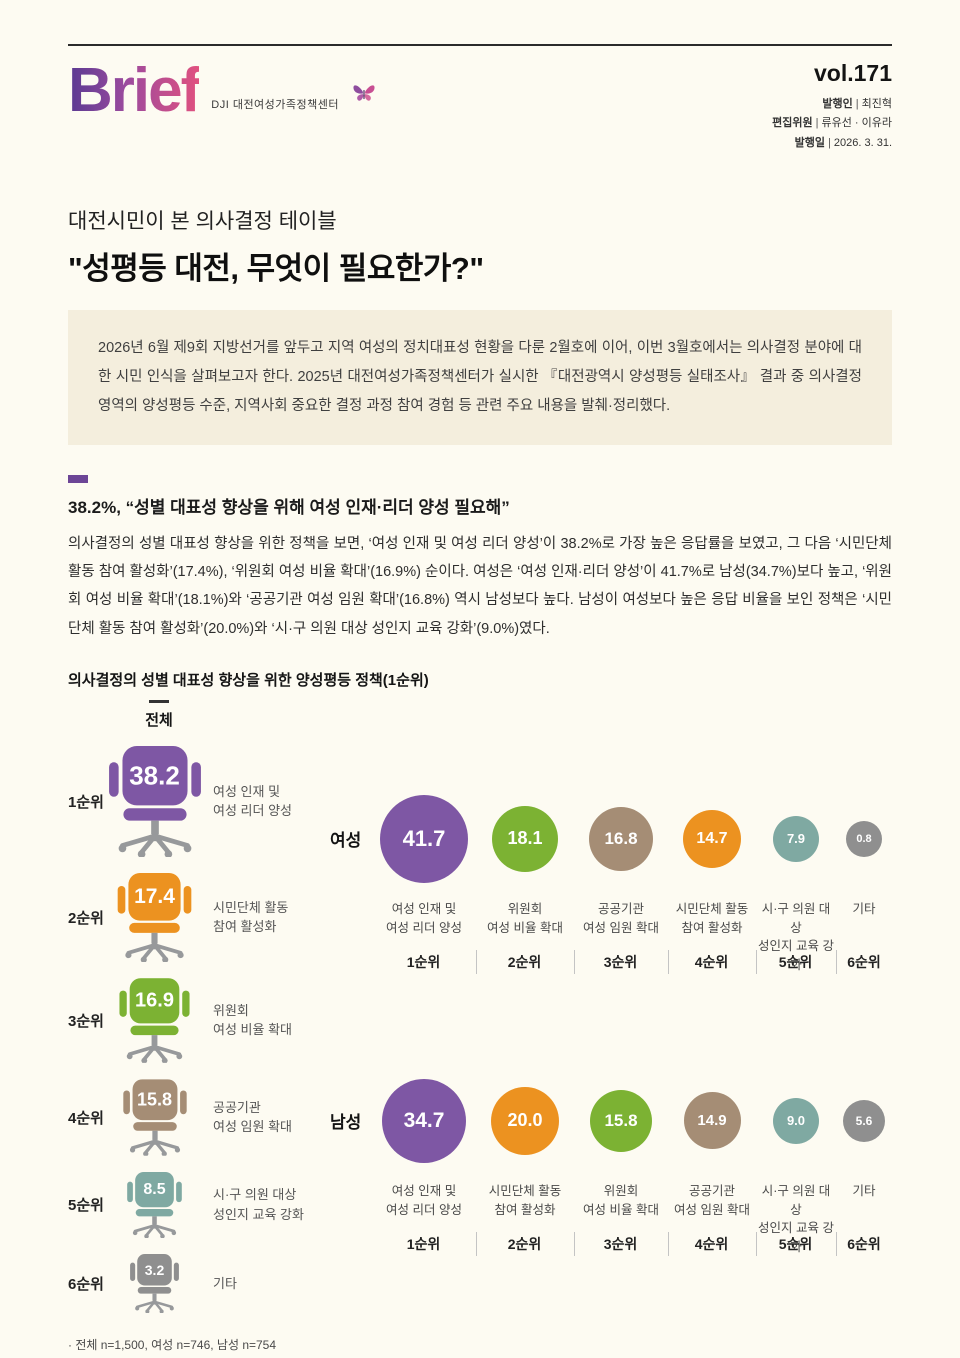 This screenshot has height=1358, width=960. I want to click on stat-column: 16.8 공공기관 여성 임원 확대 3순위, so click(621, 879).